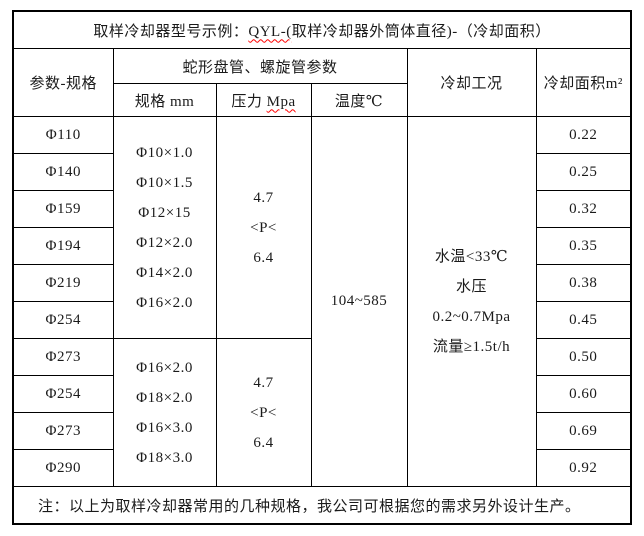  I want to click on pressure-unit: Mpa, so click(281, 101).